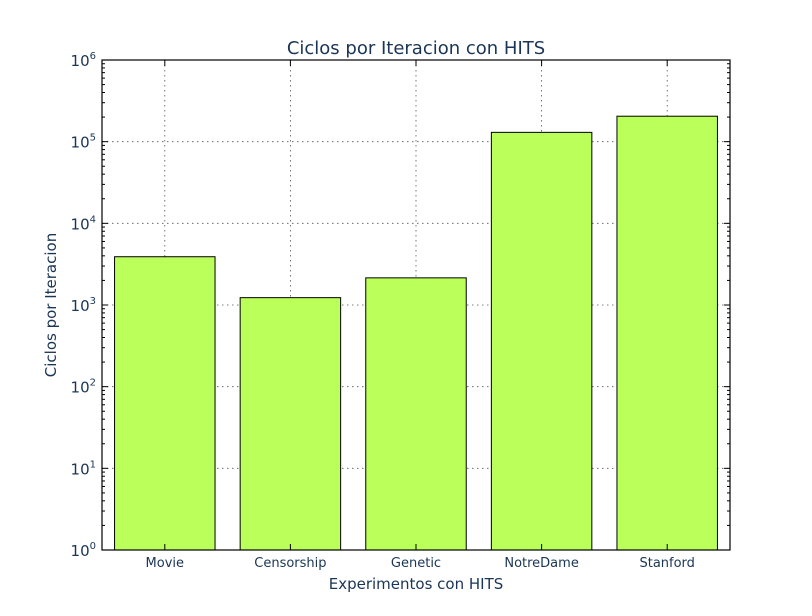 The image size is (812, 616). What do you see at coordinates (83, 468) in the screenshot?
I see `y-tick-label: 10¹` at bounding box center [83, 468].